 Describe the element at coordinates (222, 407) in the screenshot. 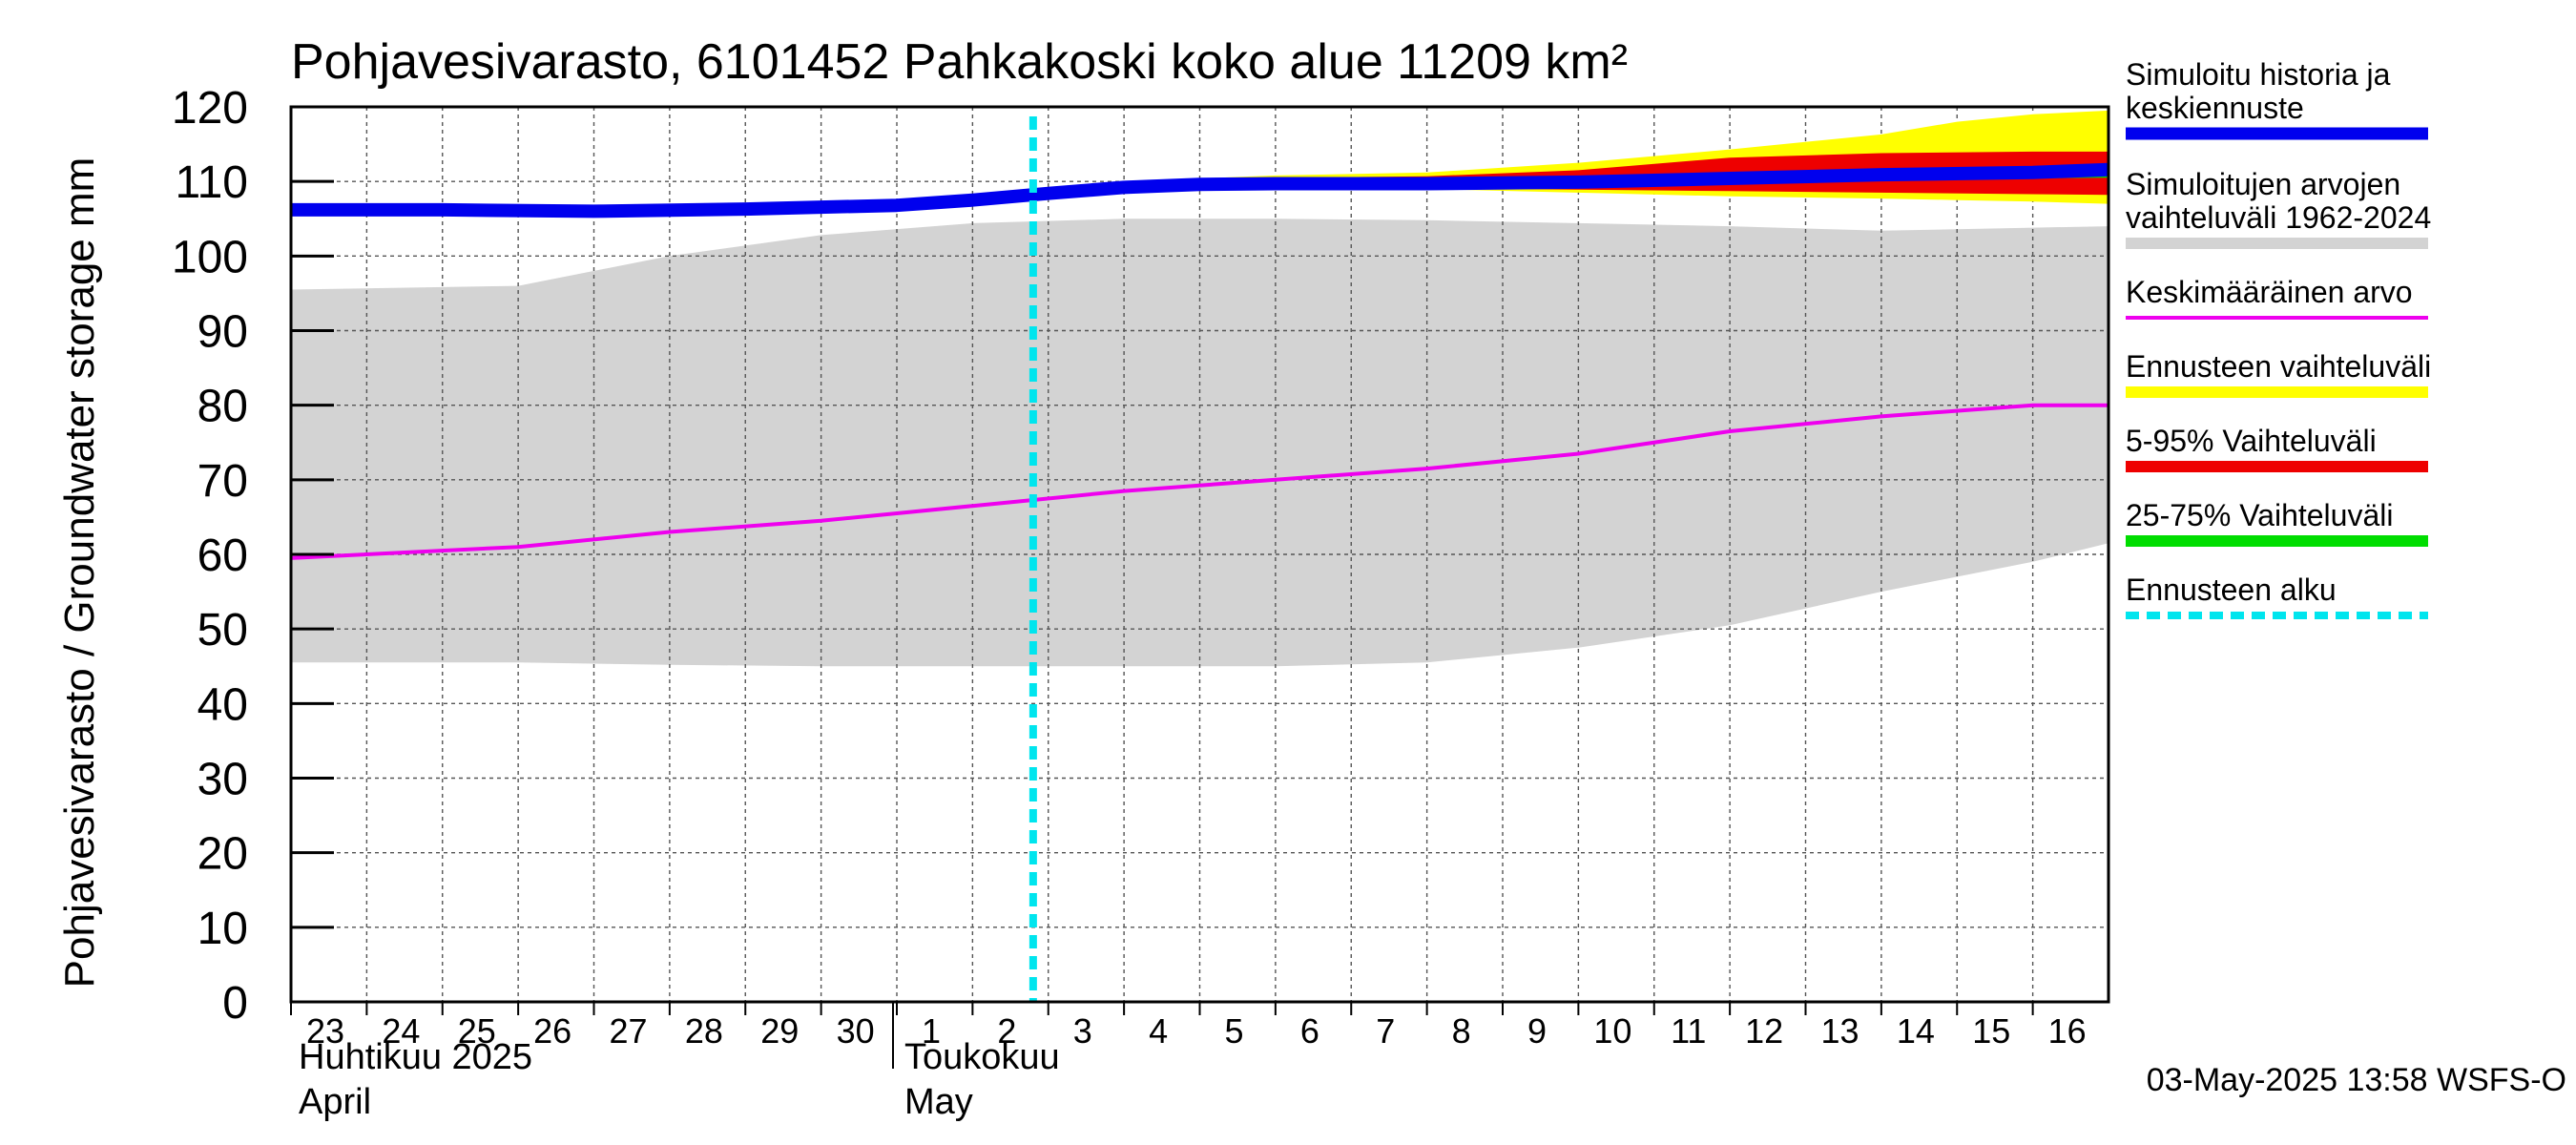

I see `y-tick-label: 80` at that location.